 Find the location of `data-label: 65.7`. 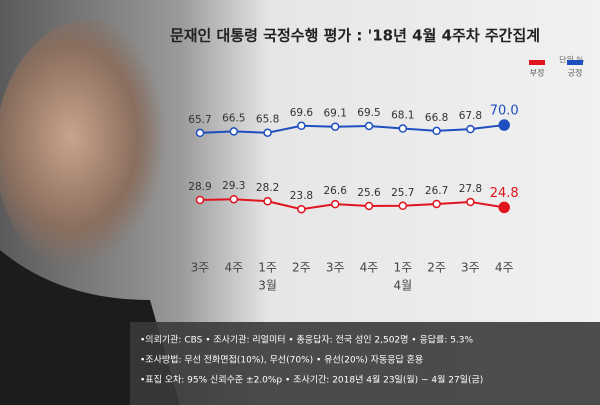

data-label: 65.7 is located at coordinates (199, 120).